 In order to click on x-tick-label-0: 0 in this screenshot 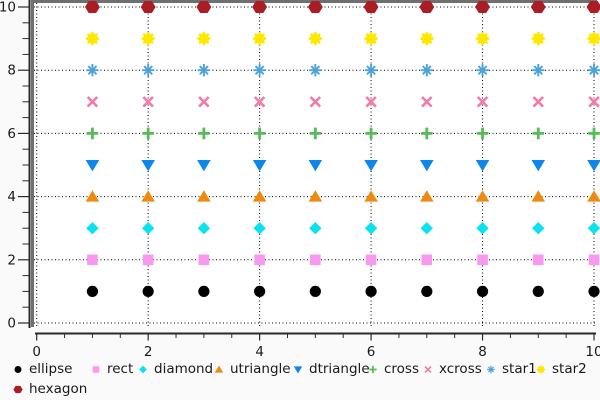, I will do `click(36, 352)`.